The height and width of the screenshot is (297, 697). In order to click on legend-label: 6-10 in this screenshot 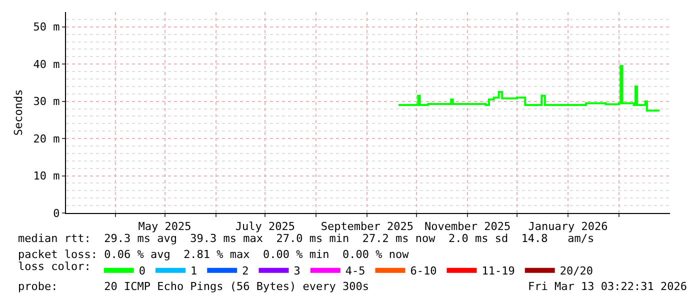, I will do `click(423, 271)`.